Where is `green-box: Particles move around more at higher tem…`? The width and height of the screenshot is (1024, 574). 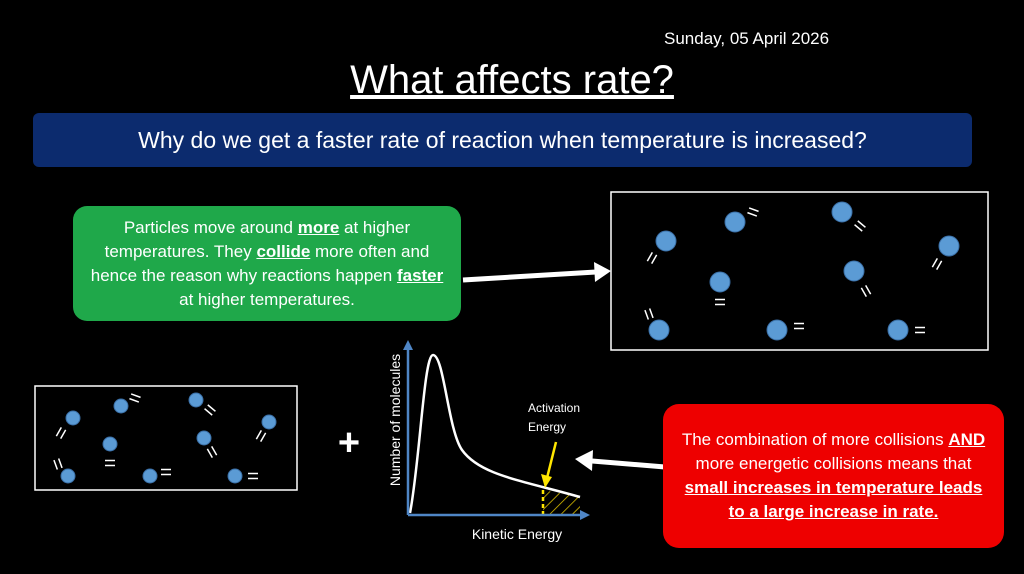
green-box: Particles move around more at higher tem… is located at coordinates (267, 263).